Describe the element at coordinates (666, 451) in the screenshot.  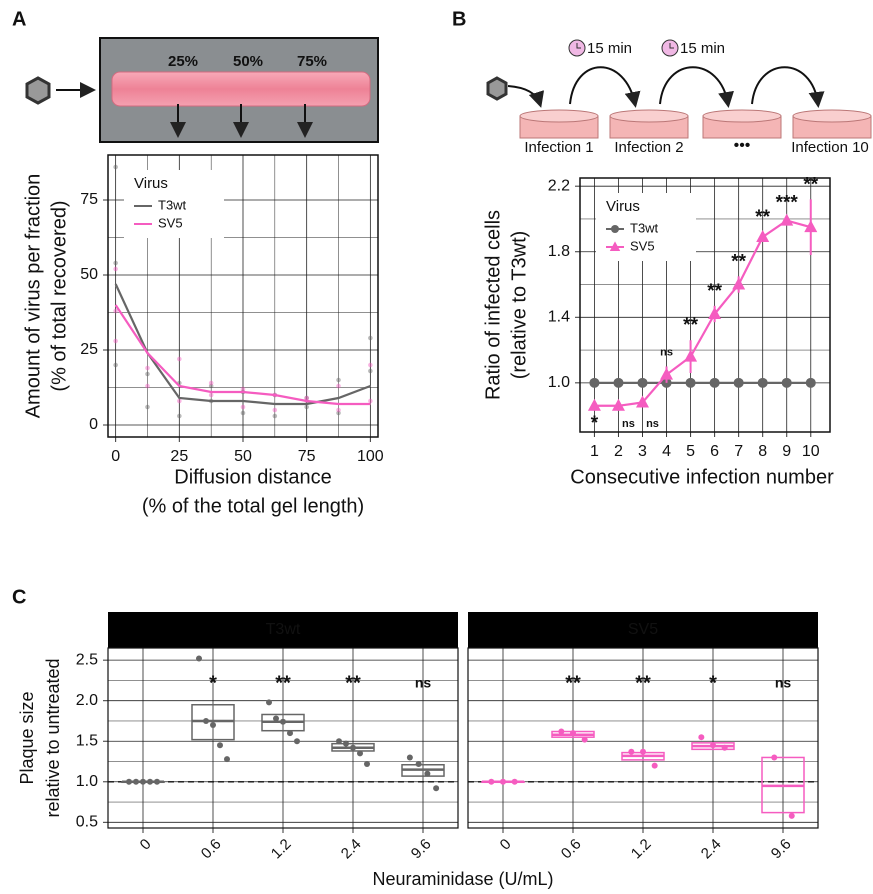
I see `x-tick-label: 4` at that location.